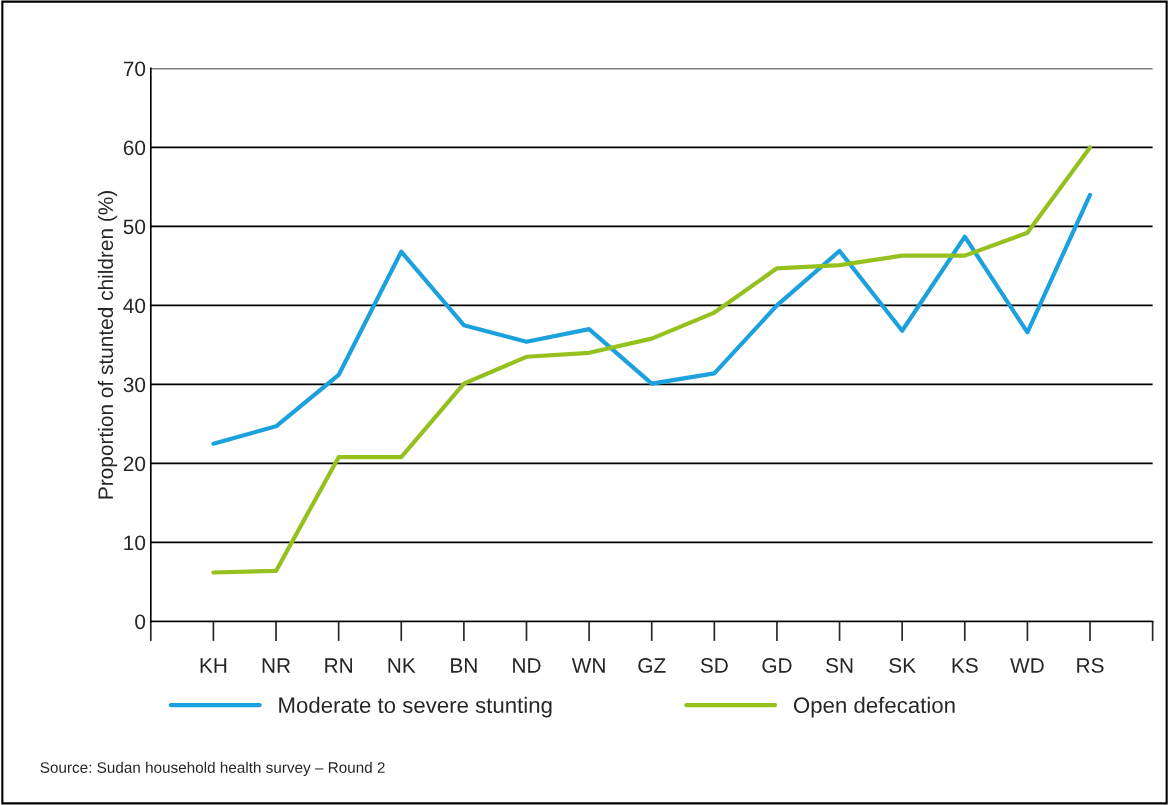  Describe the element at coordinates (134, 385) in the screenshot. I see `y-tick-label: 30` at that location.